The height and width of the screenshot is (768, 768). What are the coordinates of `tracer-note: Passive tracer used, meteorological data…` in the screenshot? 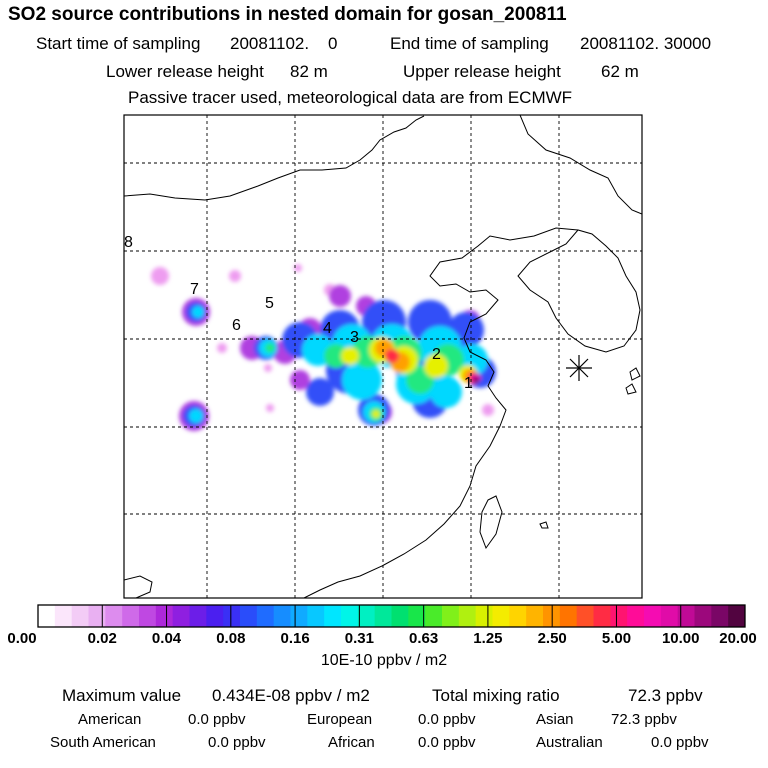 It's located at (350, 97).